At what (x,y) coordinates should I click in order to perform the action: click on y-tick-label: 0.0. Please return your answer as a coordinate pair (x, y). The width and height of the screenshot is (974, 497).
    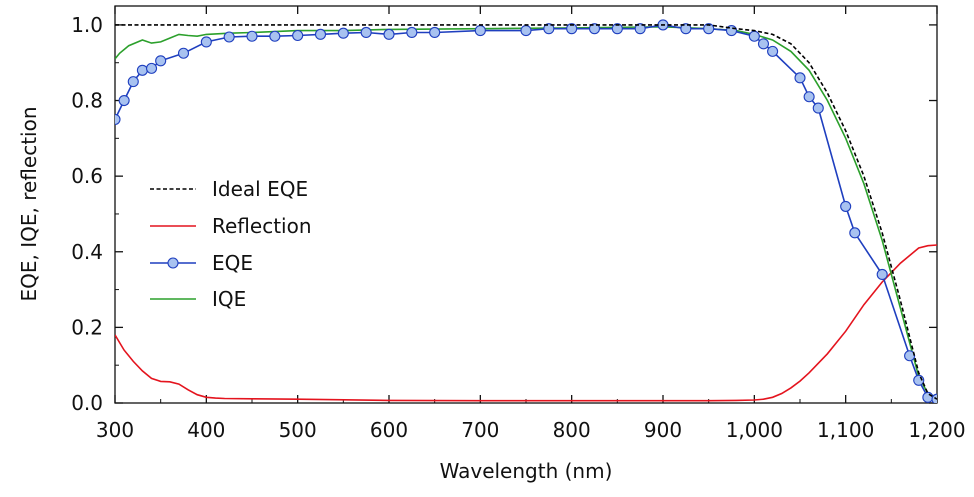
    Looking at the image, I should click on (87, 403).